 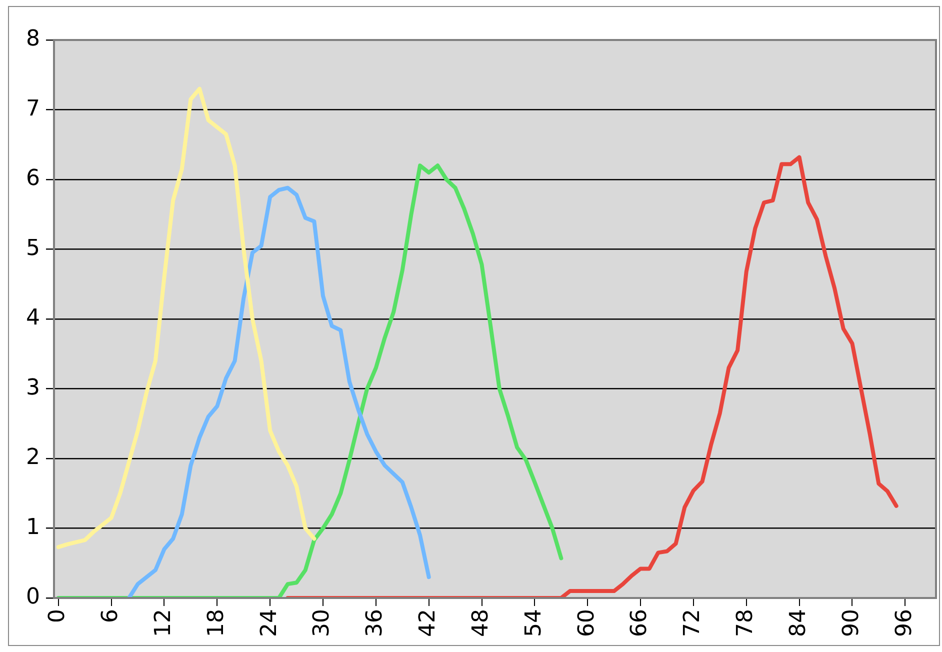 I want to click on y-tick-label: 4, so click(x=33, y=318).